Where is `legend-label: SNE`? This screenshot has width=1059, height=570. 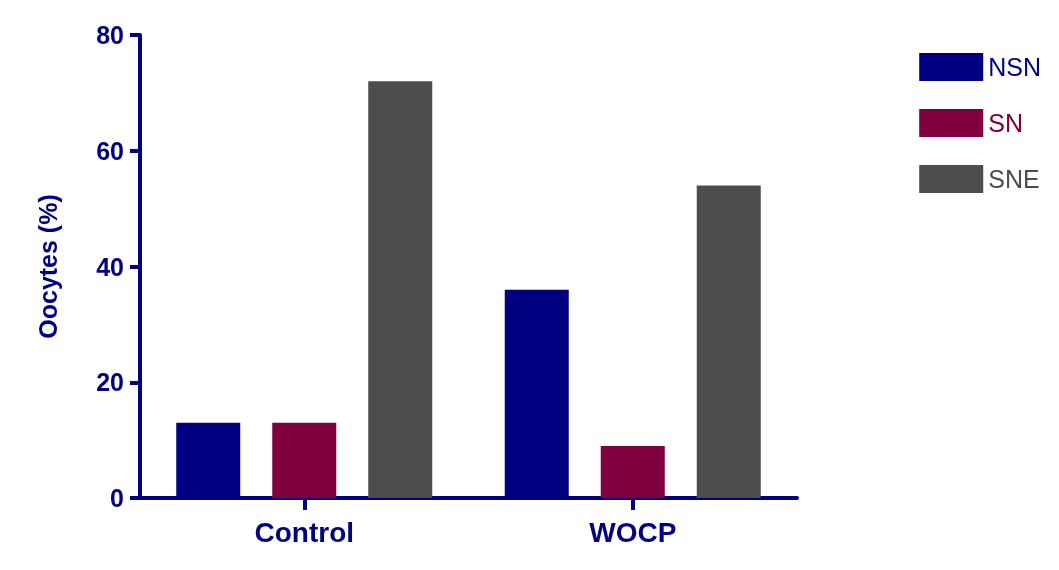 legend-label: SNE is located at coordinates (1014, 179).